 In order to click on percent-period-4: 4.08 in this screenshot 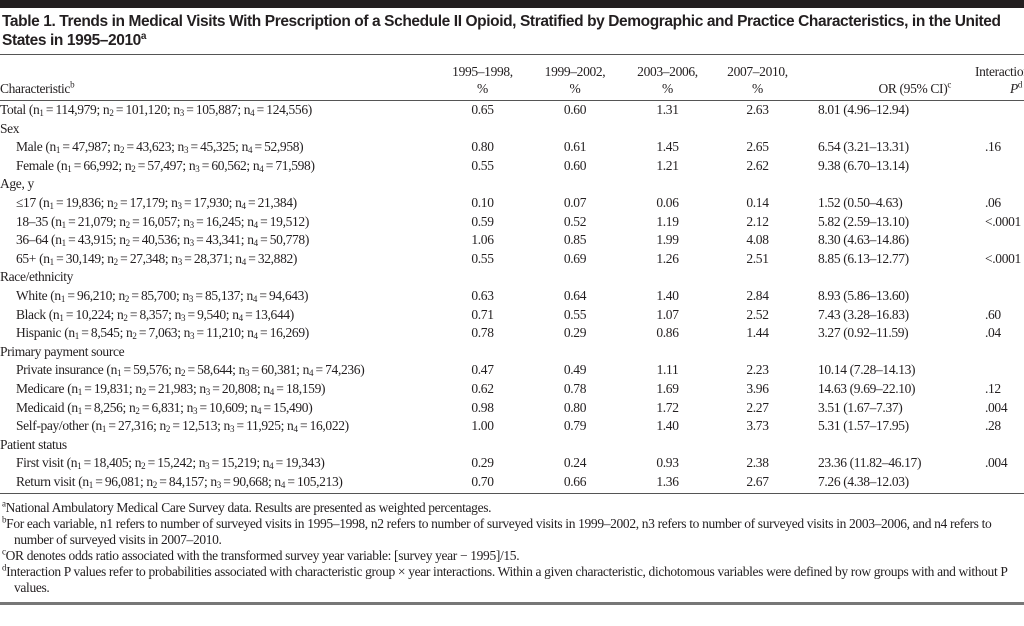, I will do `click(757, 240)`.